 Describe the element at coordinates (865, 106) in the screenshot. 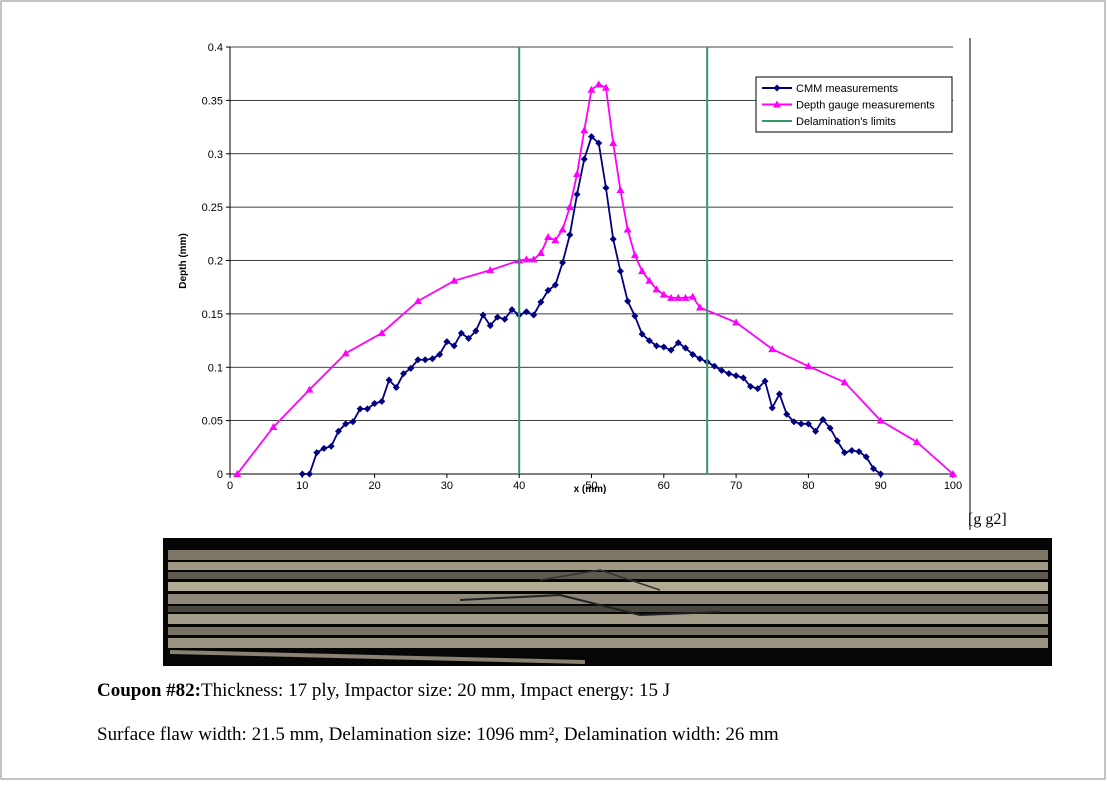

I see `legend-label: Depth gauge measurements` at that location.